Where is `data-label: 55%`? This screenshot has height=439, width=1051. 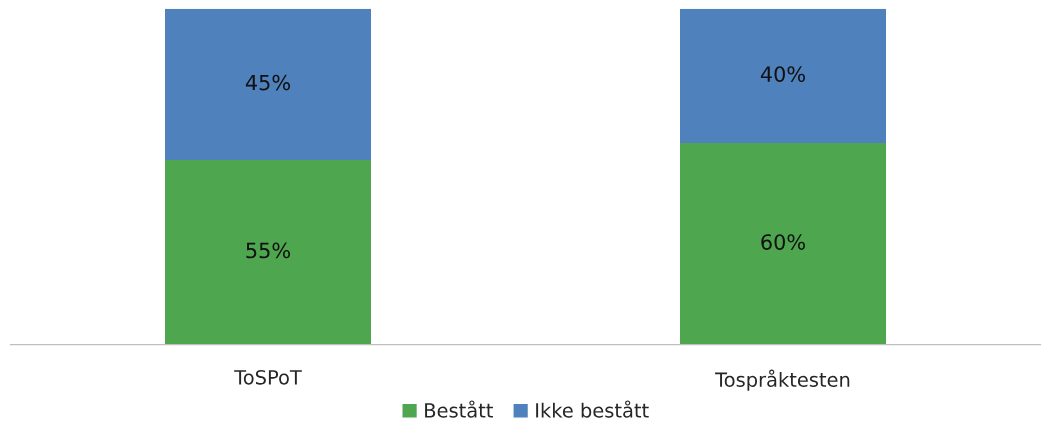
data-label: 55% is located at coordinates (268, 250).